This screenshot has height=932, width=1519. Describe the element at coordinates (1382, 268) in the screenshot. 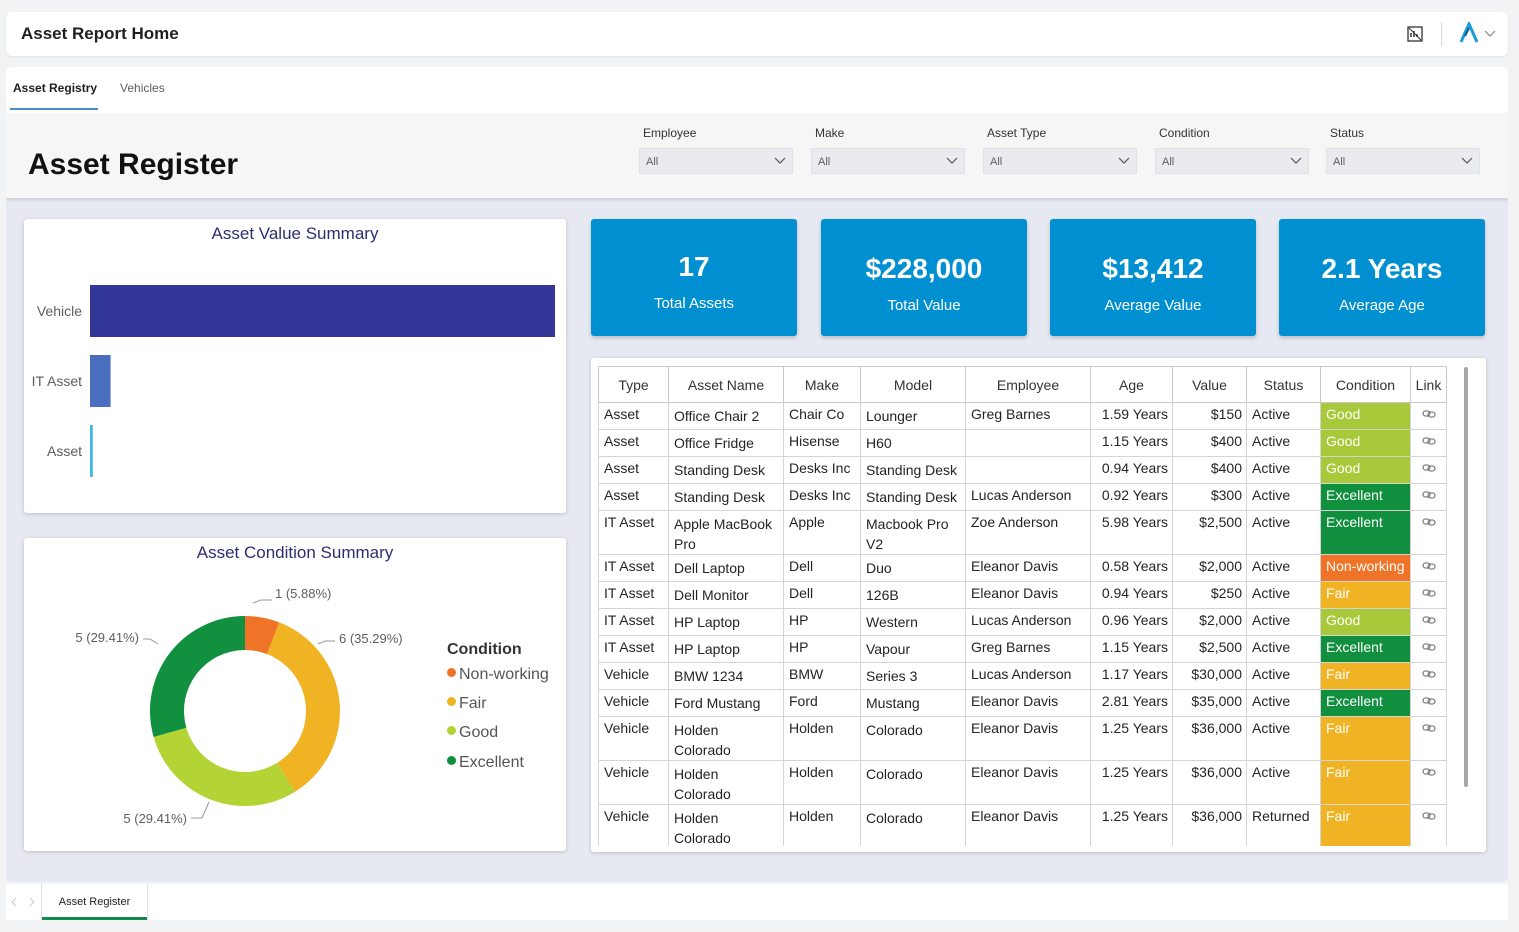

I see `kpi-value: 2.1 Years` at that location.